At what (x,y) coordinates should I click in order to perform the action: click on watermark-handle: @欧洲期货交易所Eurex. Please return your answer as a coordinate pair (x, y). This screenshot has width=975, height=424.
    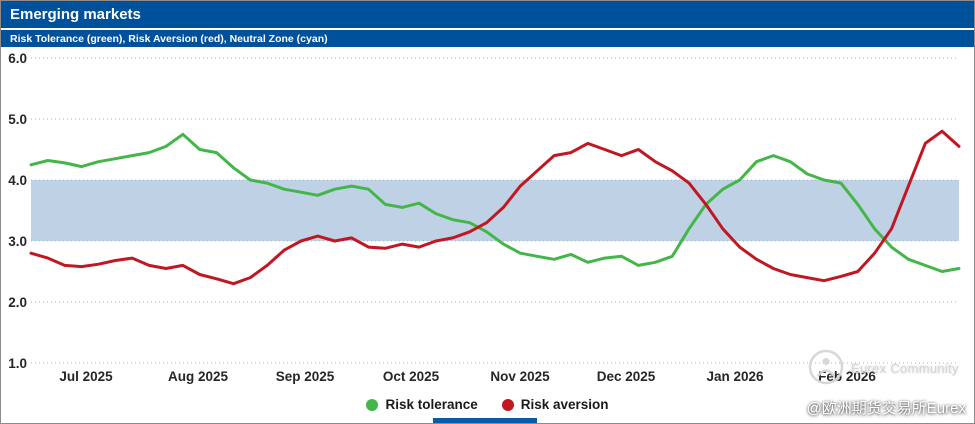
    Looking at the image, I should click on (886, 408).